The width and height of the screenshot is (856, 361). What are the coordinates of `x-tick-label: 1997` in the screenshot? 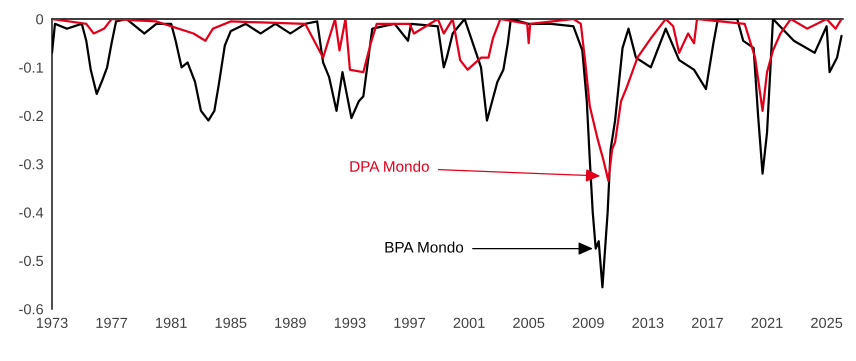 It's located at (410, 323).